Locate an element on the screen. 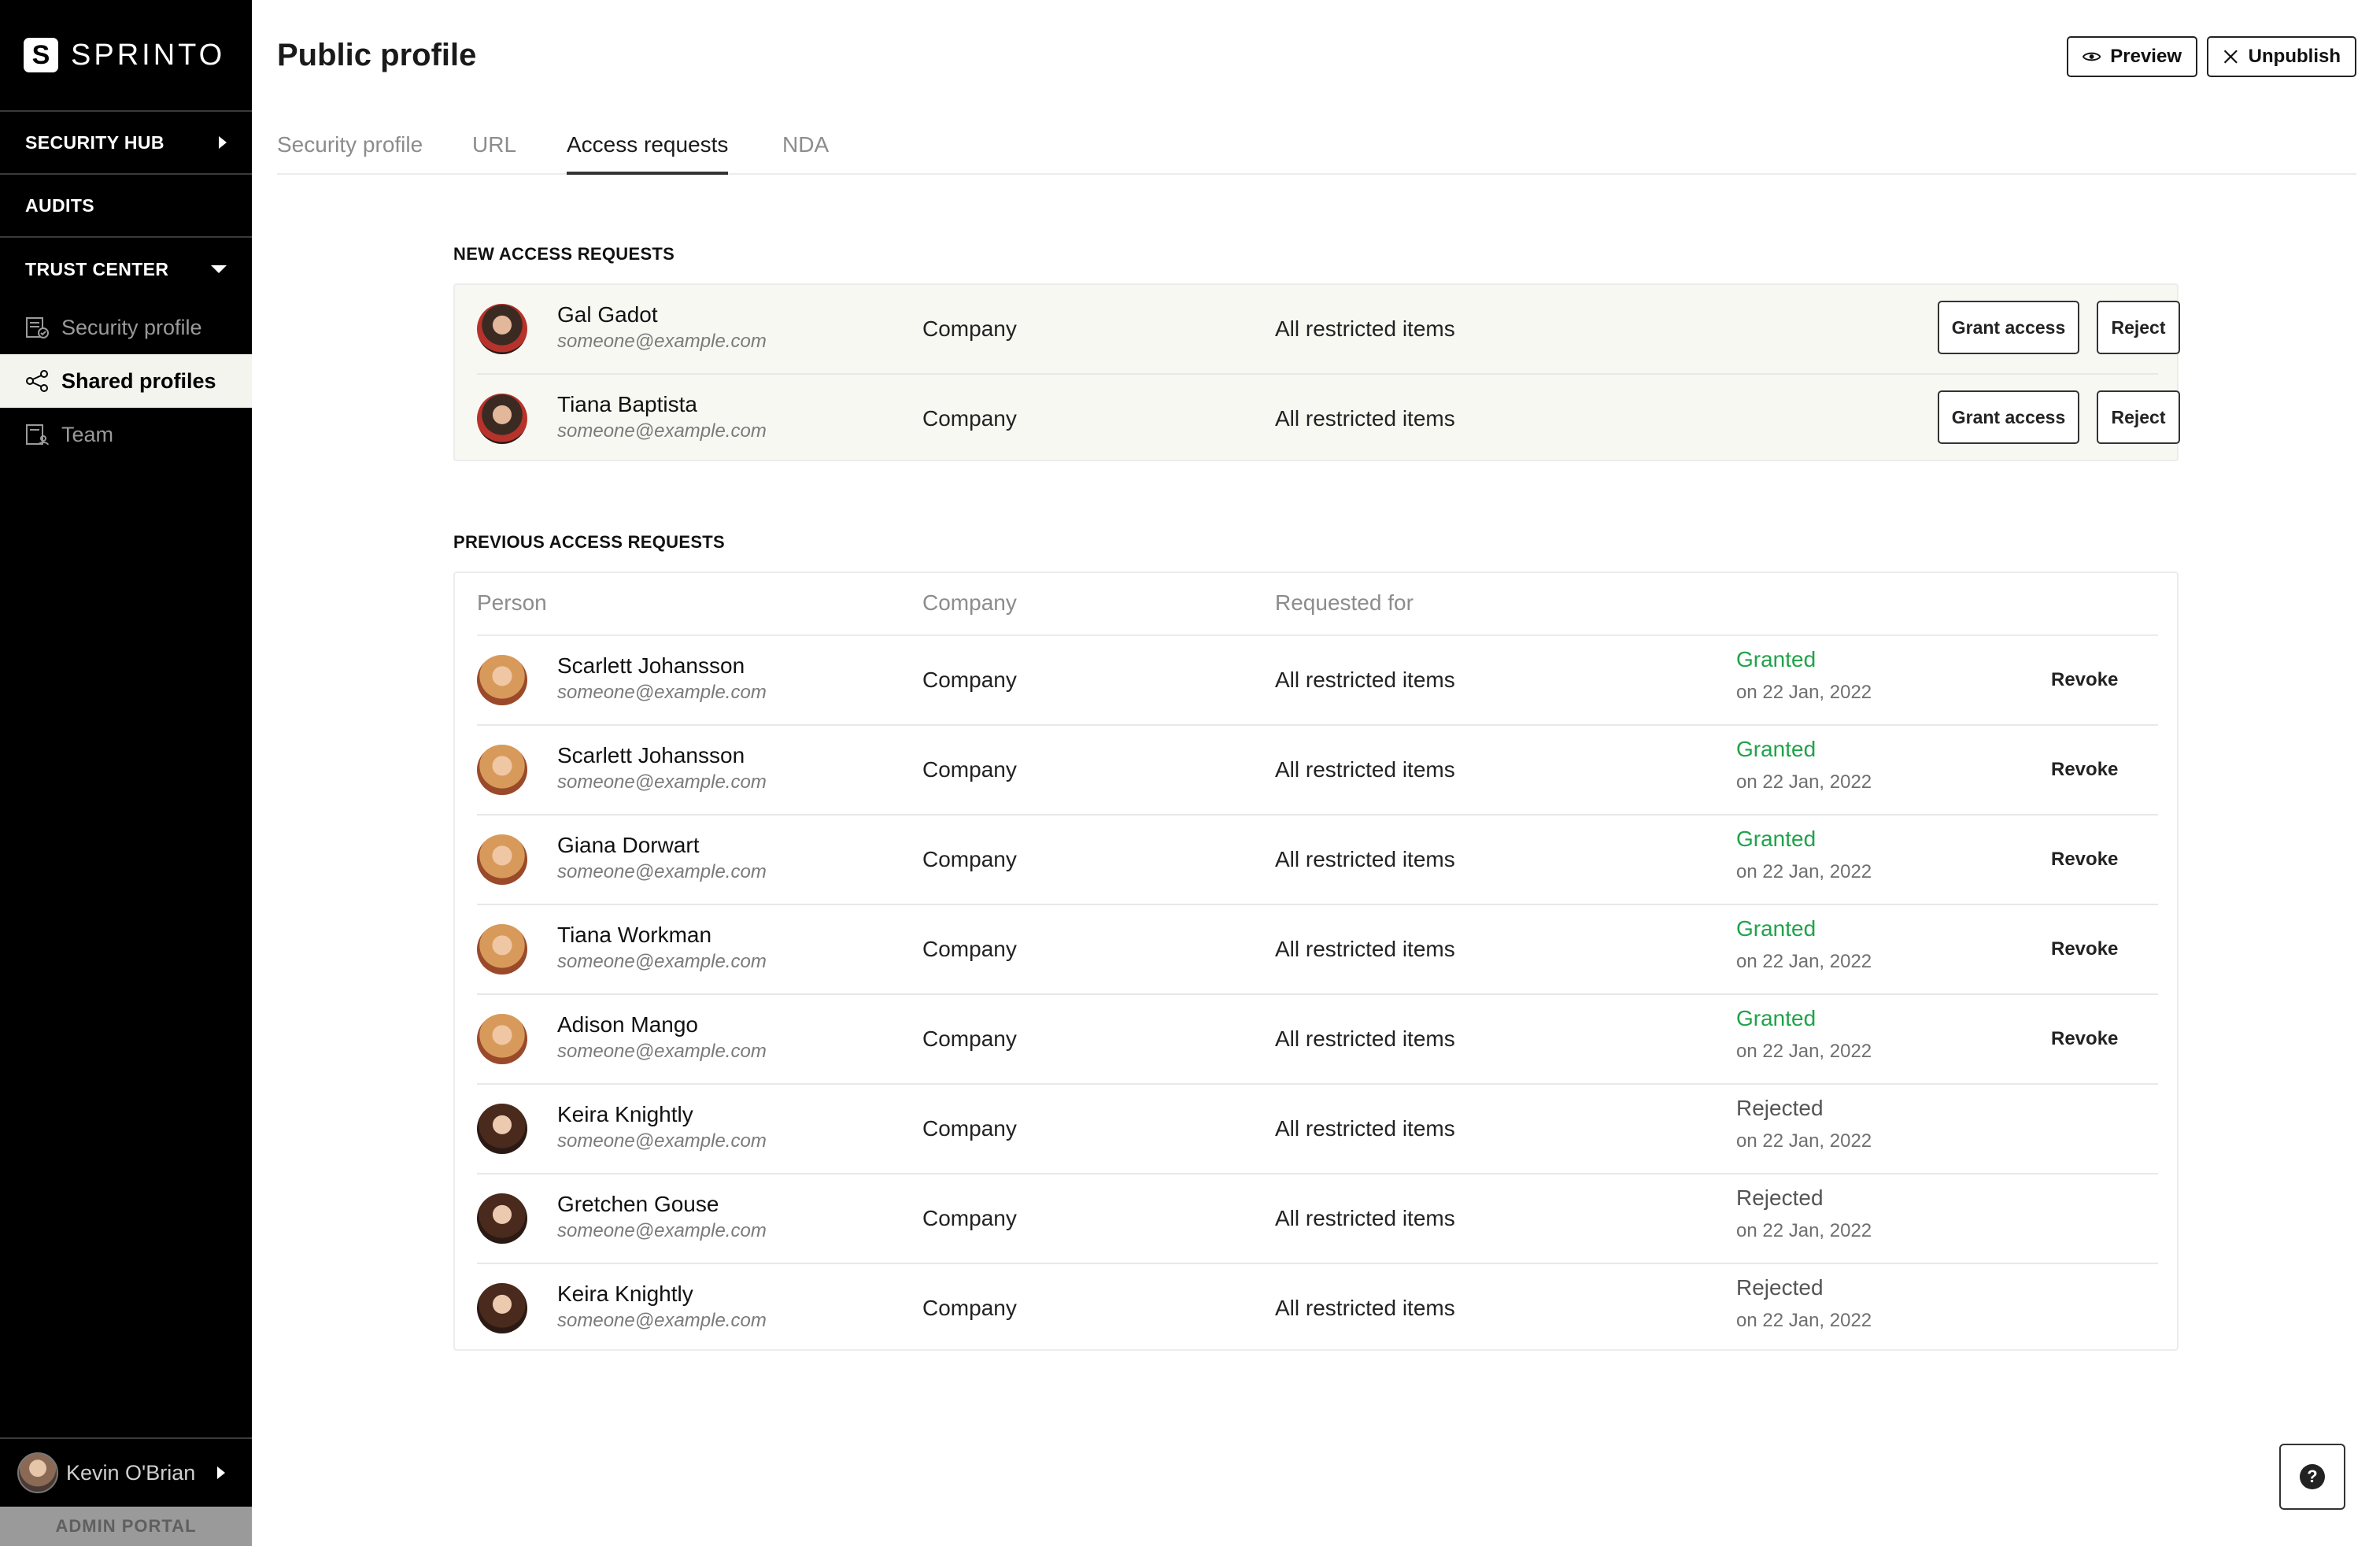 This screenshot has width=2380, height=1546. column-company: Company is located at coordinates (969, 602).